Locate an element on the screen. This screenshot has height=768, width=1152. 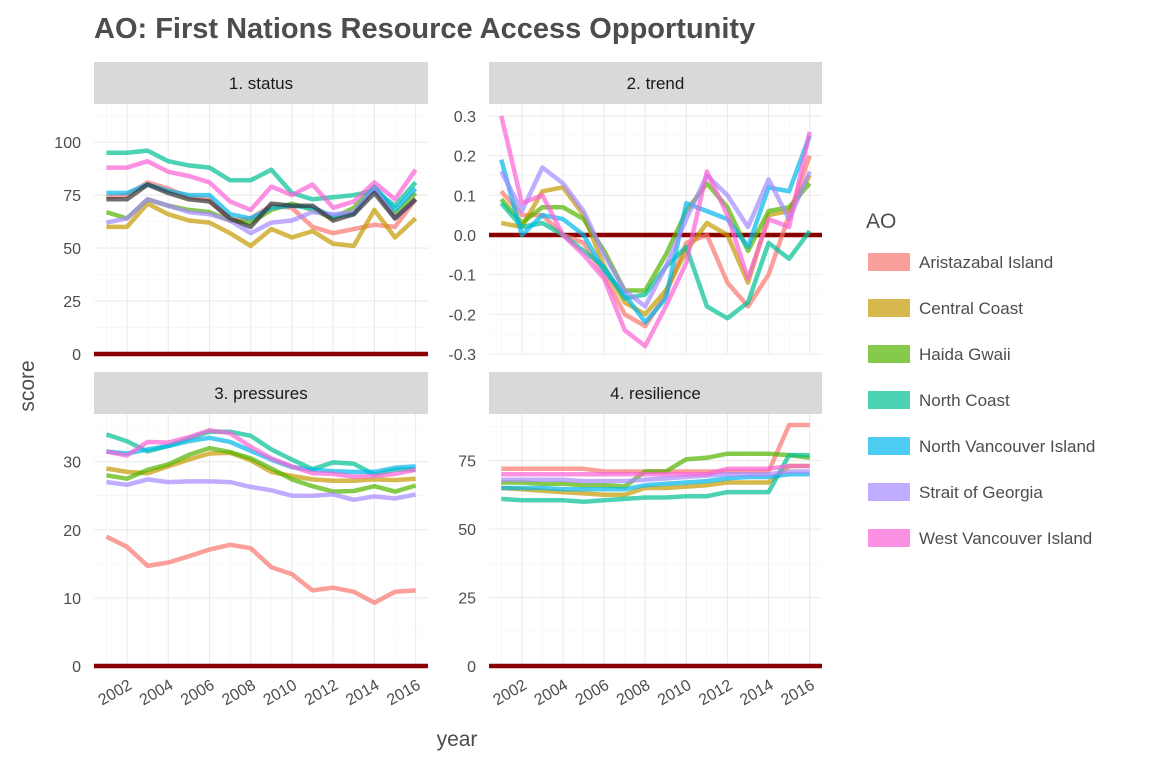
legend-label: North Coast is located at coordinates (964, 400).